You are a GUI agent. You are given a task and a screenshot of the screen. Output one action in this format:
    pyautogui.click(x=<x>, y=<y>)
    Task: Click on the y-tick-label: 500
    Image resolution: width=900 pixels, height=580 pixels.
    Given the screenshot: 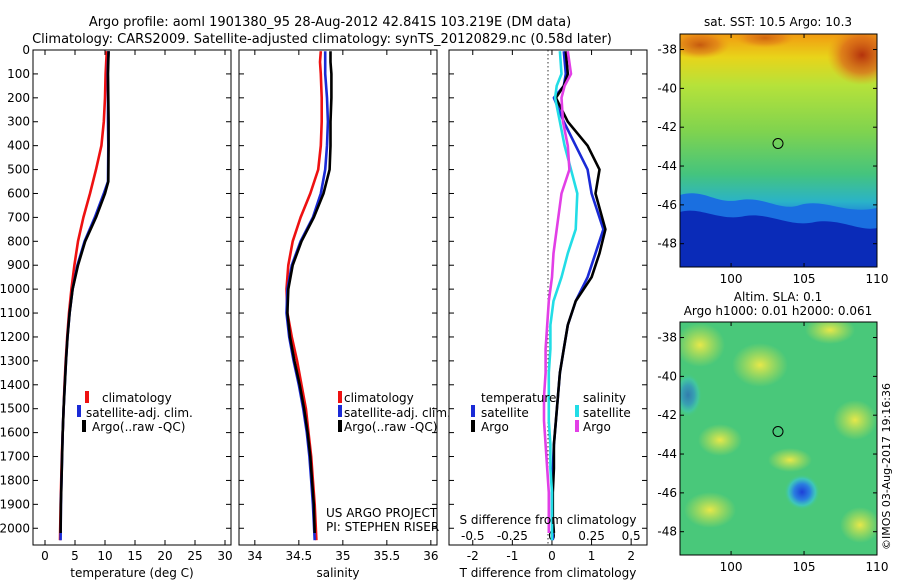 What is the action you would take?
    pyautogui.click(x=18, y=170)
    